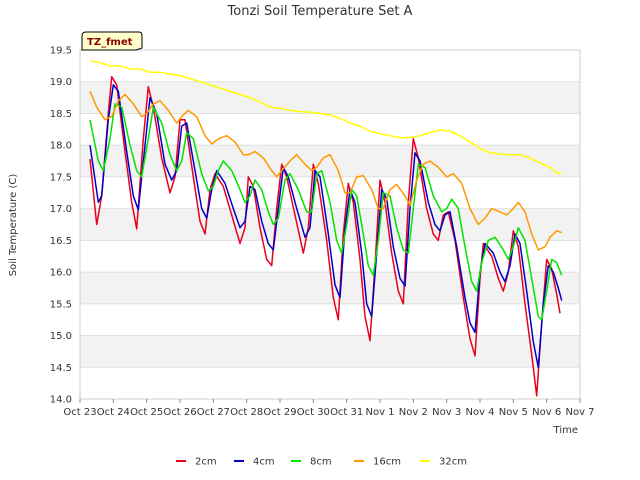 The image size is (640, 480). I want to click on site-tag: TZ_fmet, so click(112, 41).